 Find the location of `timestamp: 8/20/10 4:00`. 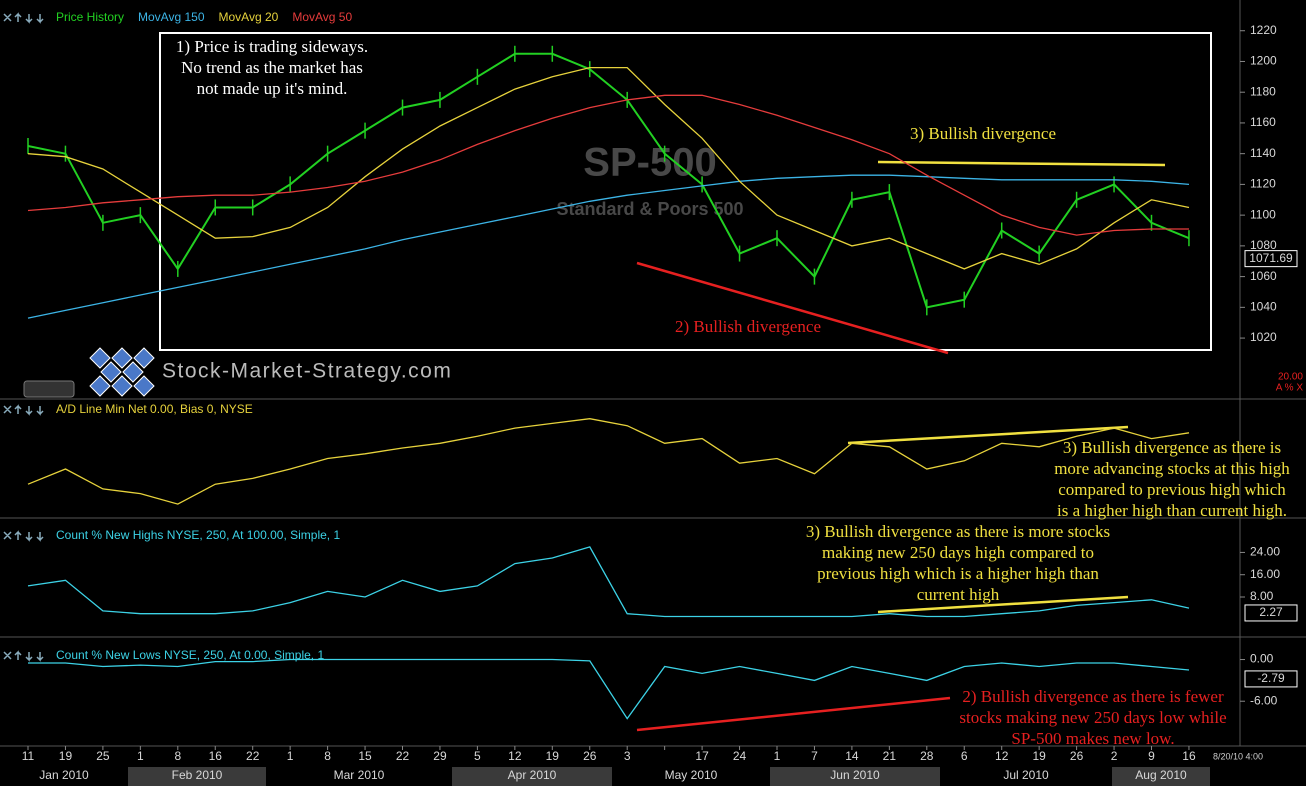

timestamp: 8/20/10 4:00 is located at coordinates (1238, 756).